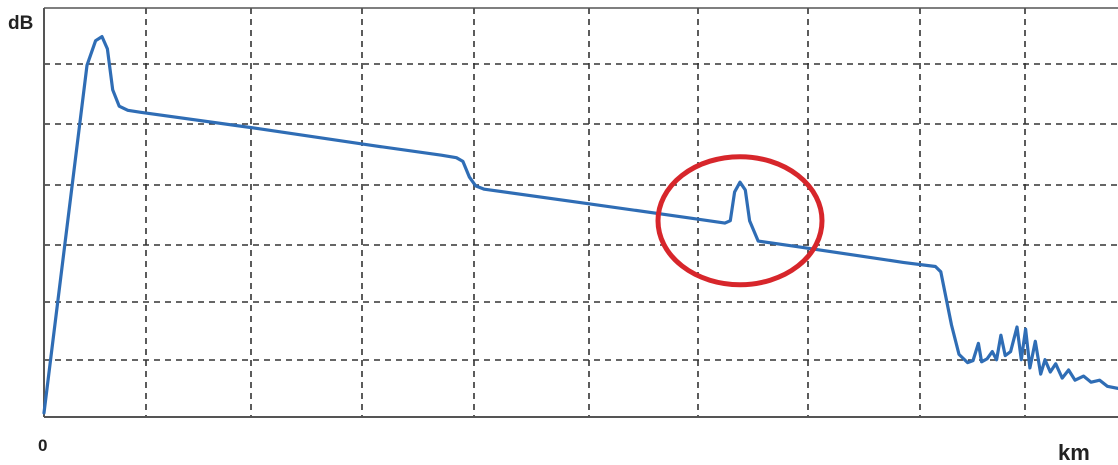 This screenshot has height=465, width=1118. Describe the element at coordinates (42, 445) in the screenshot. I see `x-tick-label-0: 0` at that location.